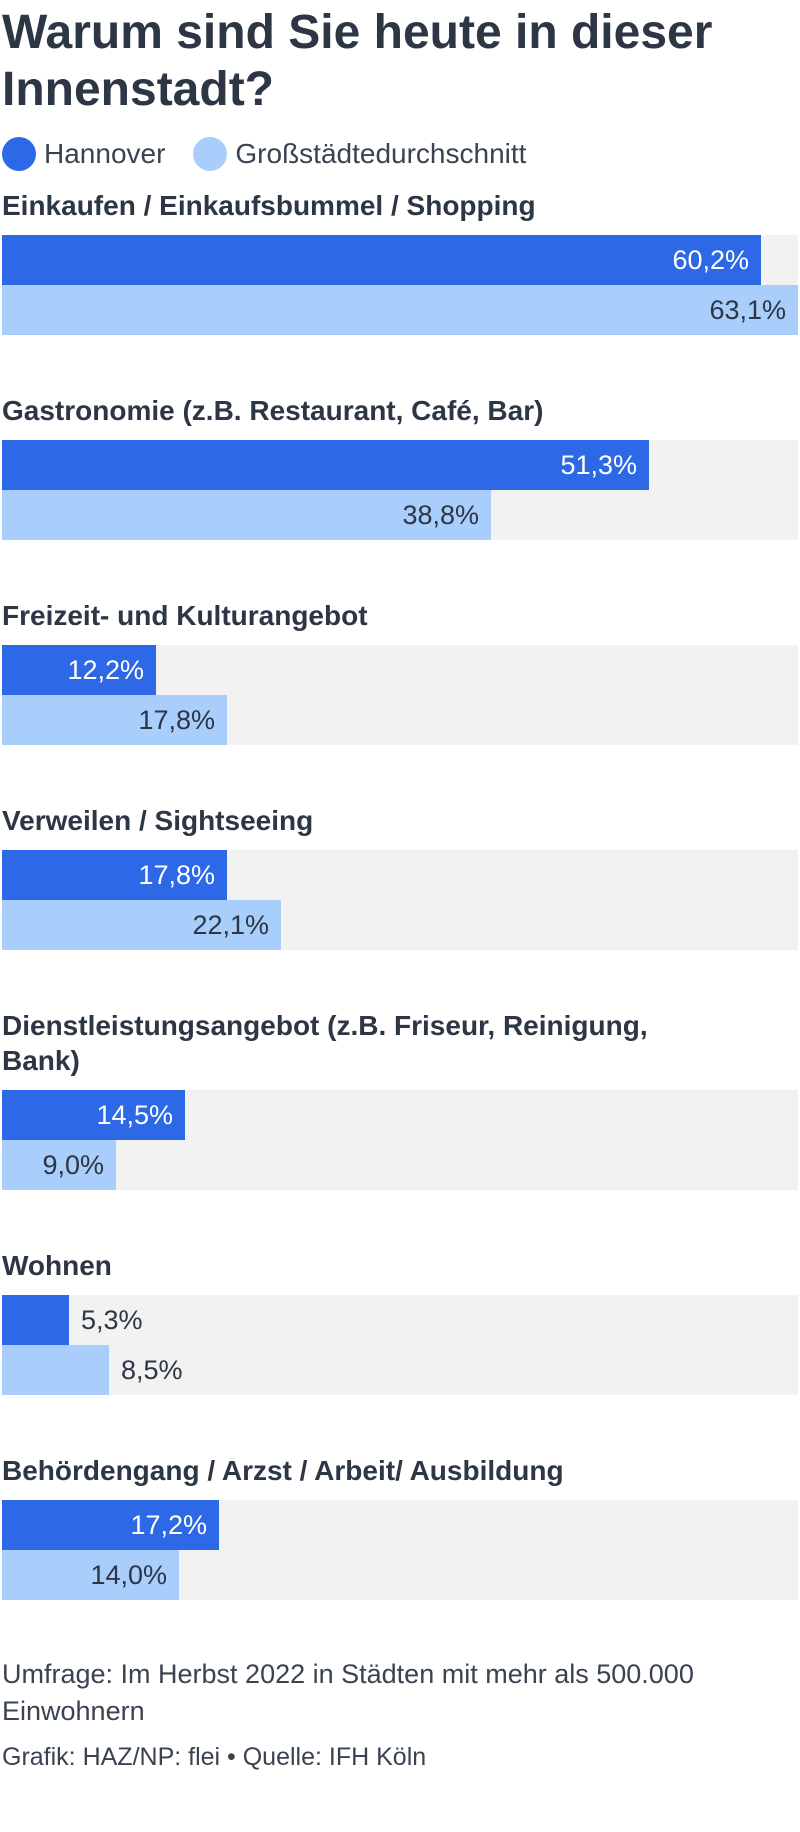 The height and width of the screenshot is (1832, 800). I want to click on bar-track-hannover: 14,5%, so click(400, 1115).